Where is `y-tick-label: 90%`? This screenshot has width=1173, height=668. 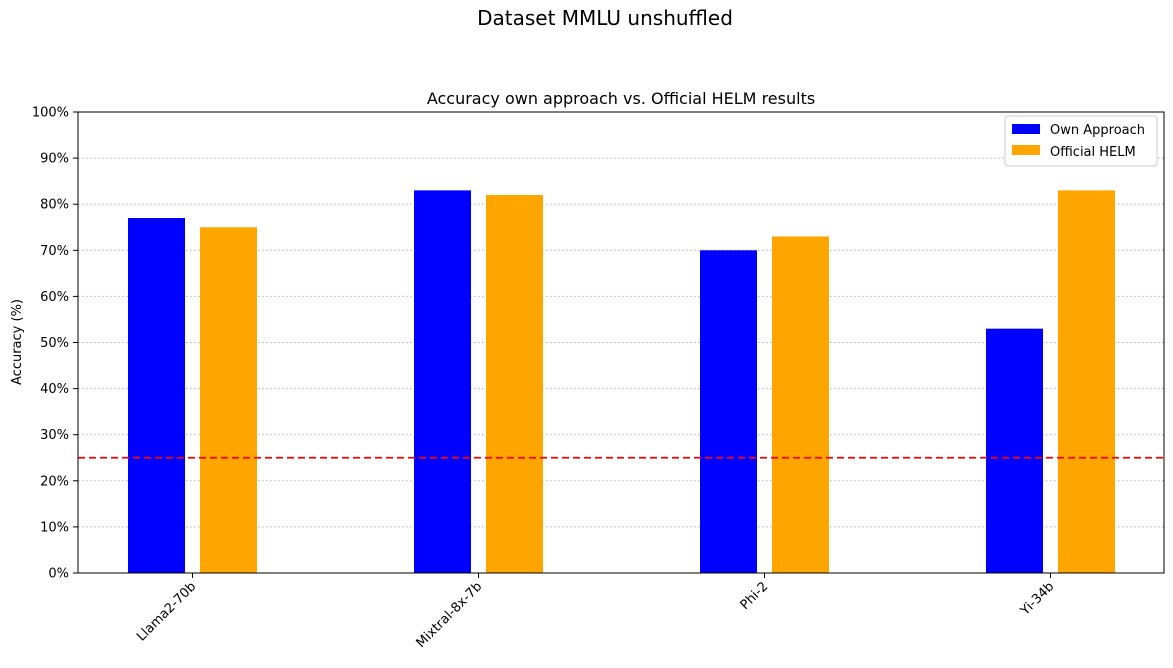
y-tick-label: 90% is located at coordinates (54, 159).